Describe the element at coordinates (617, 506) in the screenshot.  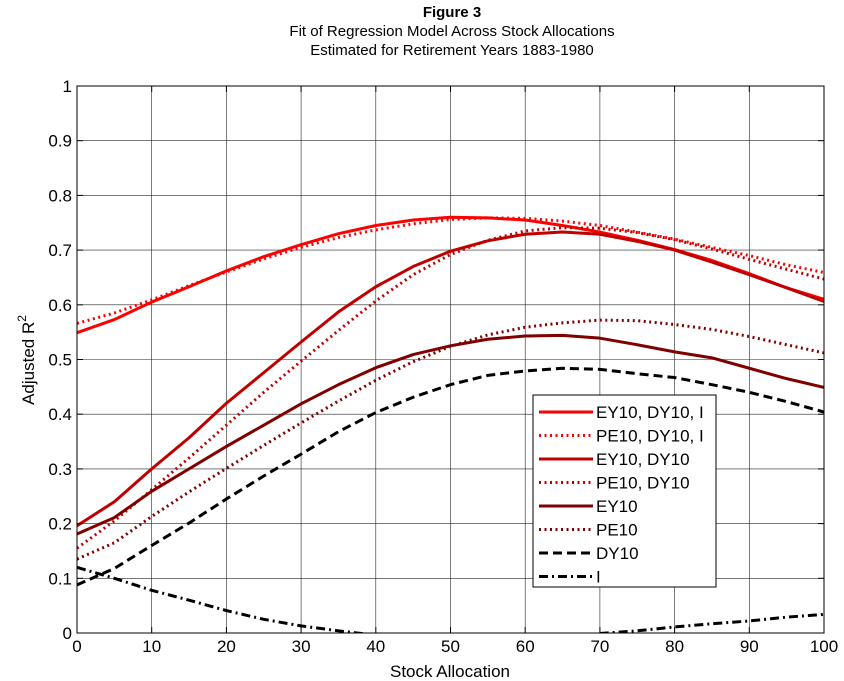
I see `legend-label: EY10` at that location.